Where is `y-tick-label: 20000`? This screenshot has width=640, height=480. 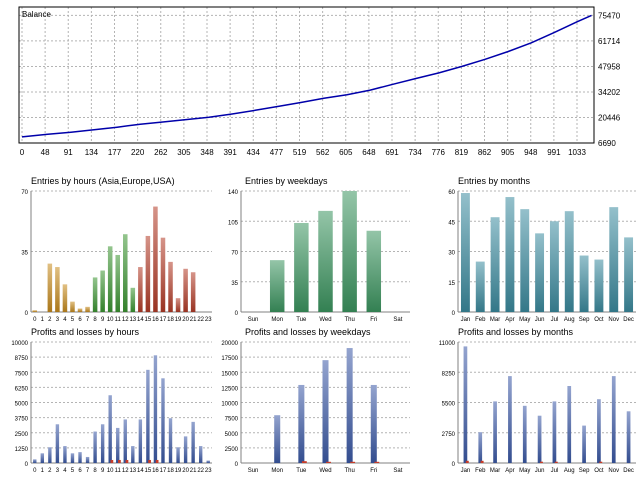
y-tick-label: 20000 is located at coordinates (229, 344).